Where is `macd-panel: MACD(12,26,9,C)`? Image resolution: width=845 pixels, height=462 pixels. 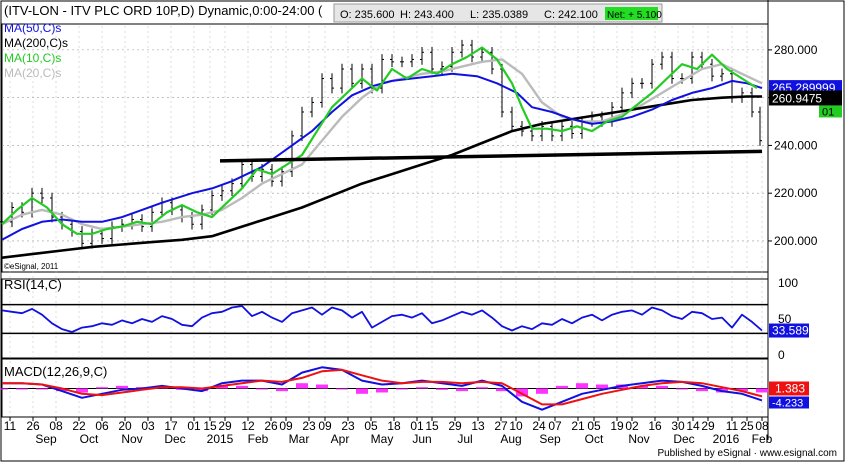 macd-panel: MACD(12,26,9,C) is located at coordinates (384, 387).